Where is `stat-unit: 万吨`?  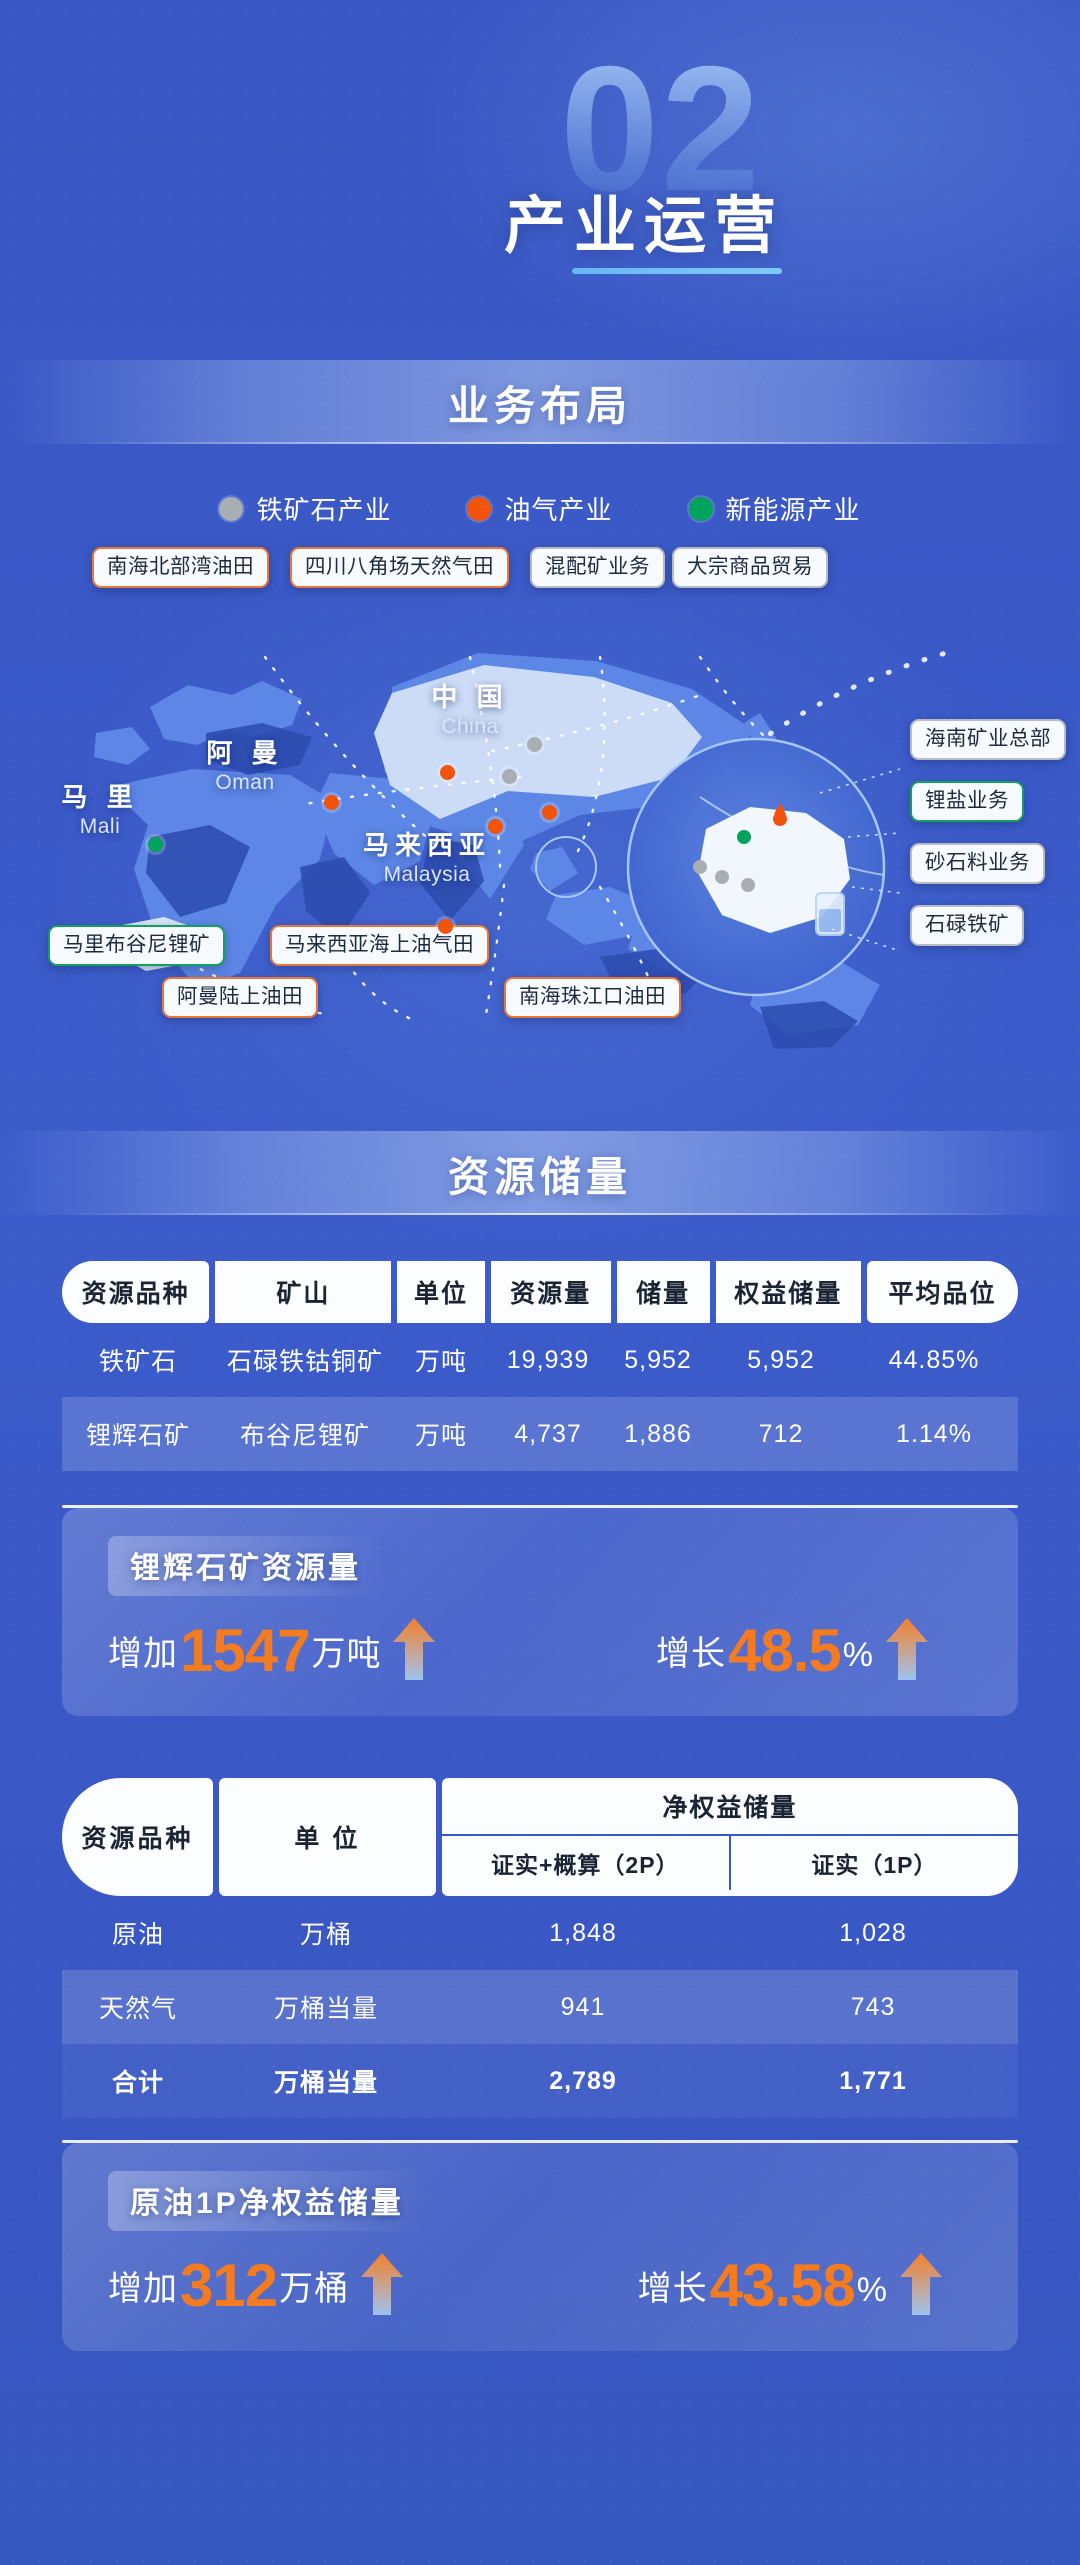 stat-unit: 万吨 is located at coordinates (346, 1653).